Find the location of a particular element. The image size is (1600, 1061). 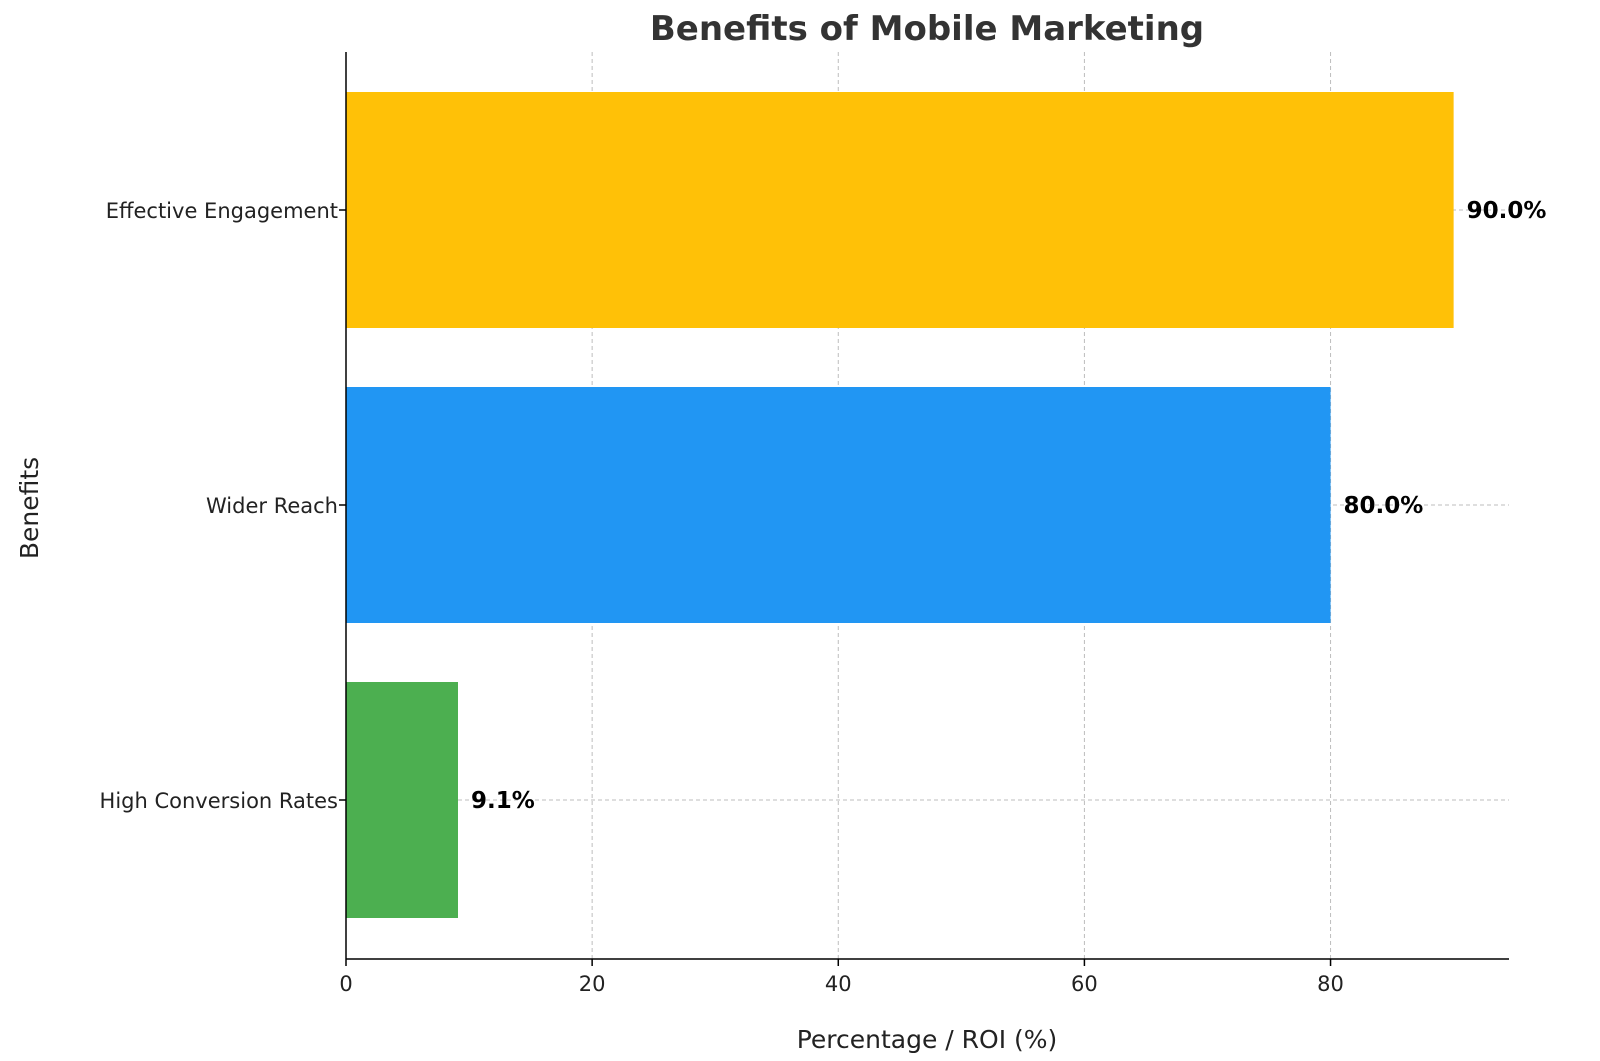

x-tick-label: 20 is located at coordinates (592, 984).